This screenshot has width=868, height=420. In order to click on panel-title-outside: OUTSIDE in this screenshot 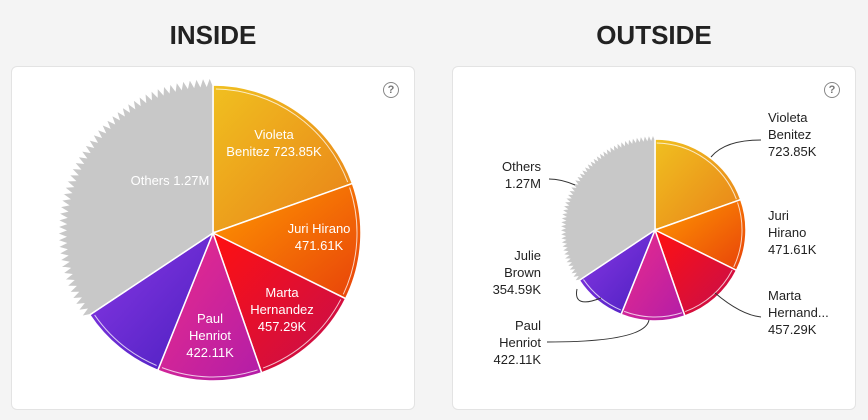, I will do `click(654, 35)`.